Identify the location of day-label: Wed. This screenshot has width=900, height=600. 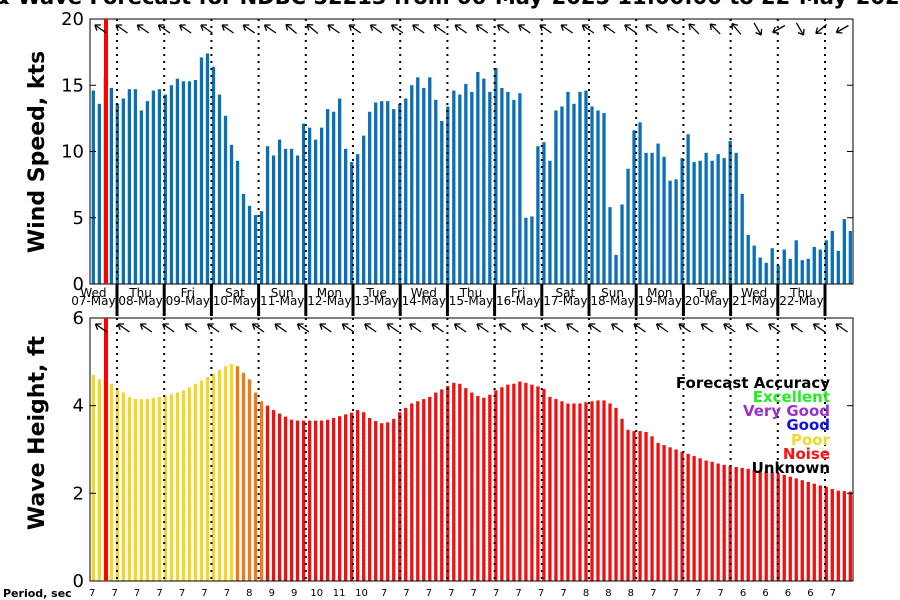
(424, 293).